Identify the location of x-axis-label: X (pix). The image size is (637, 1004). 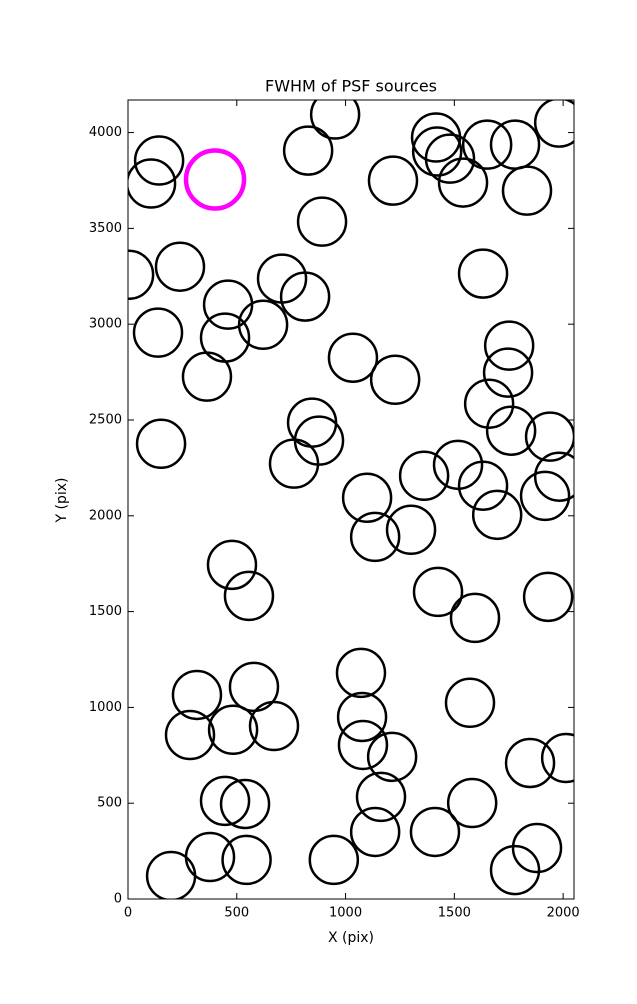
(351, 938).